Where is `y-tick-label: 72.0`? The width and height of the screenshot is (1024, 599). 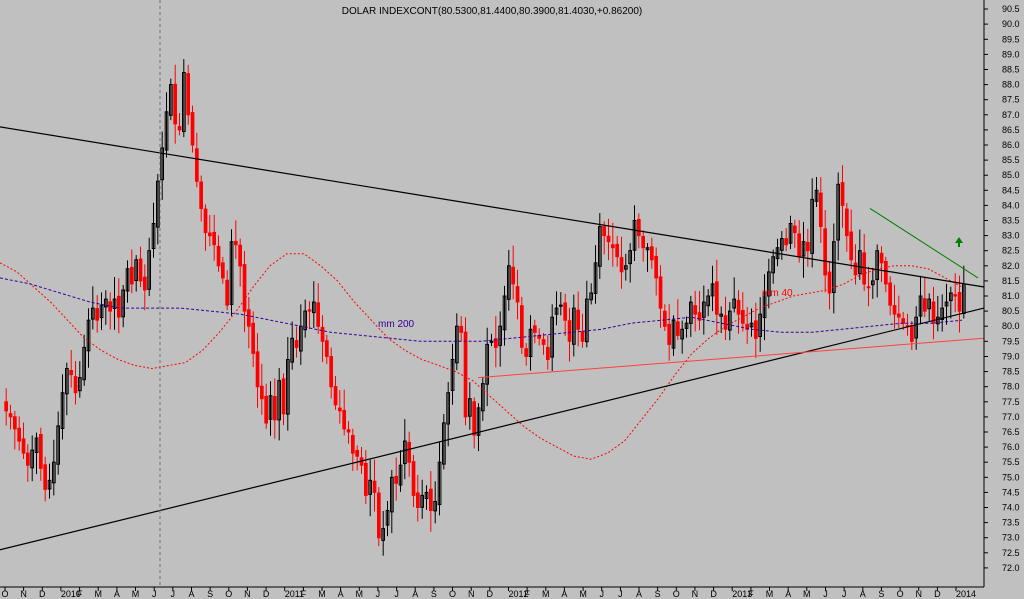 y-tick-label: 72.0 is located at coordinates (1011, 568).